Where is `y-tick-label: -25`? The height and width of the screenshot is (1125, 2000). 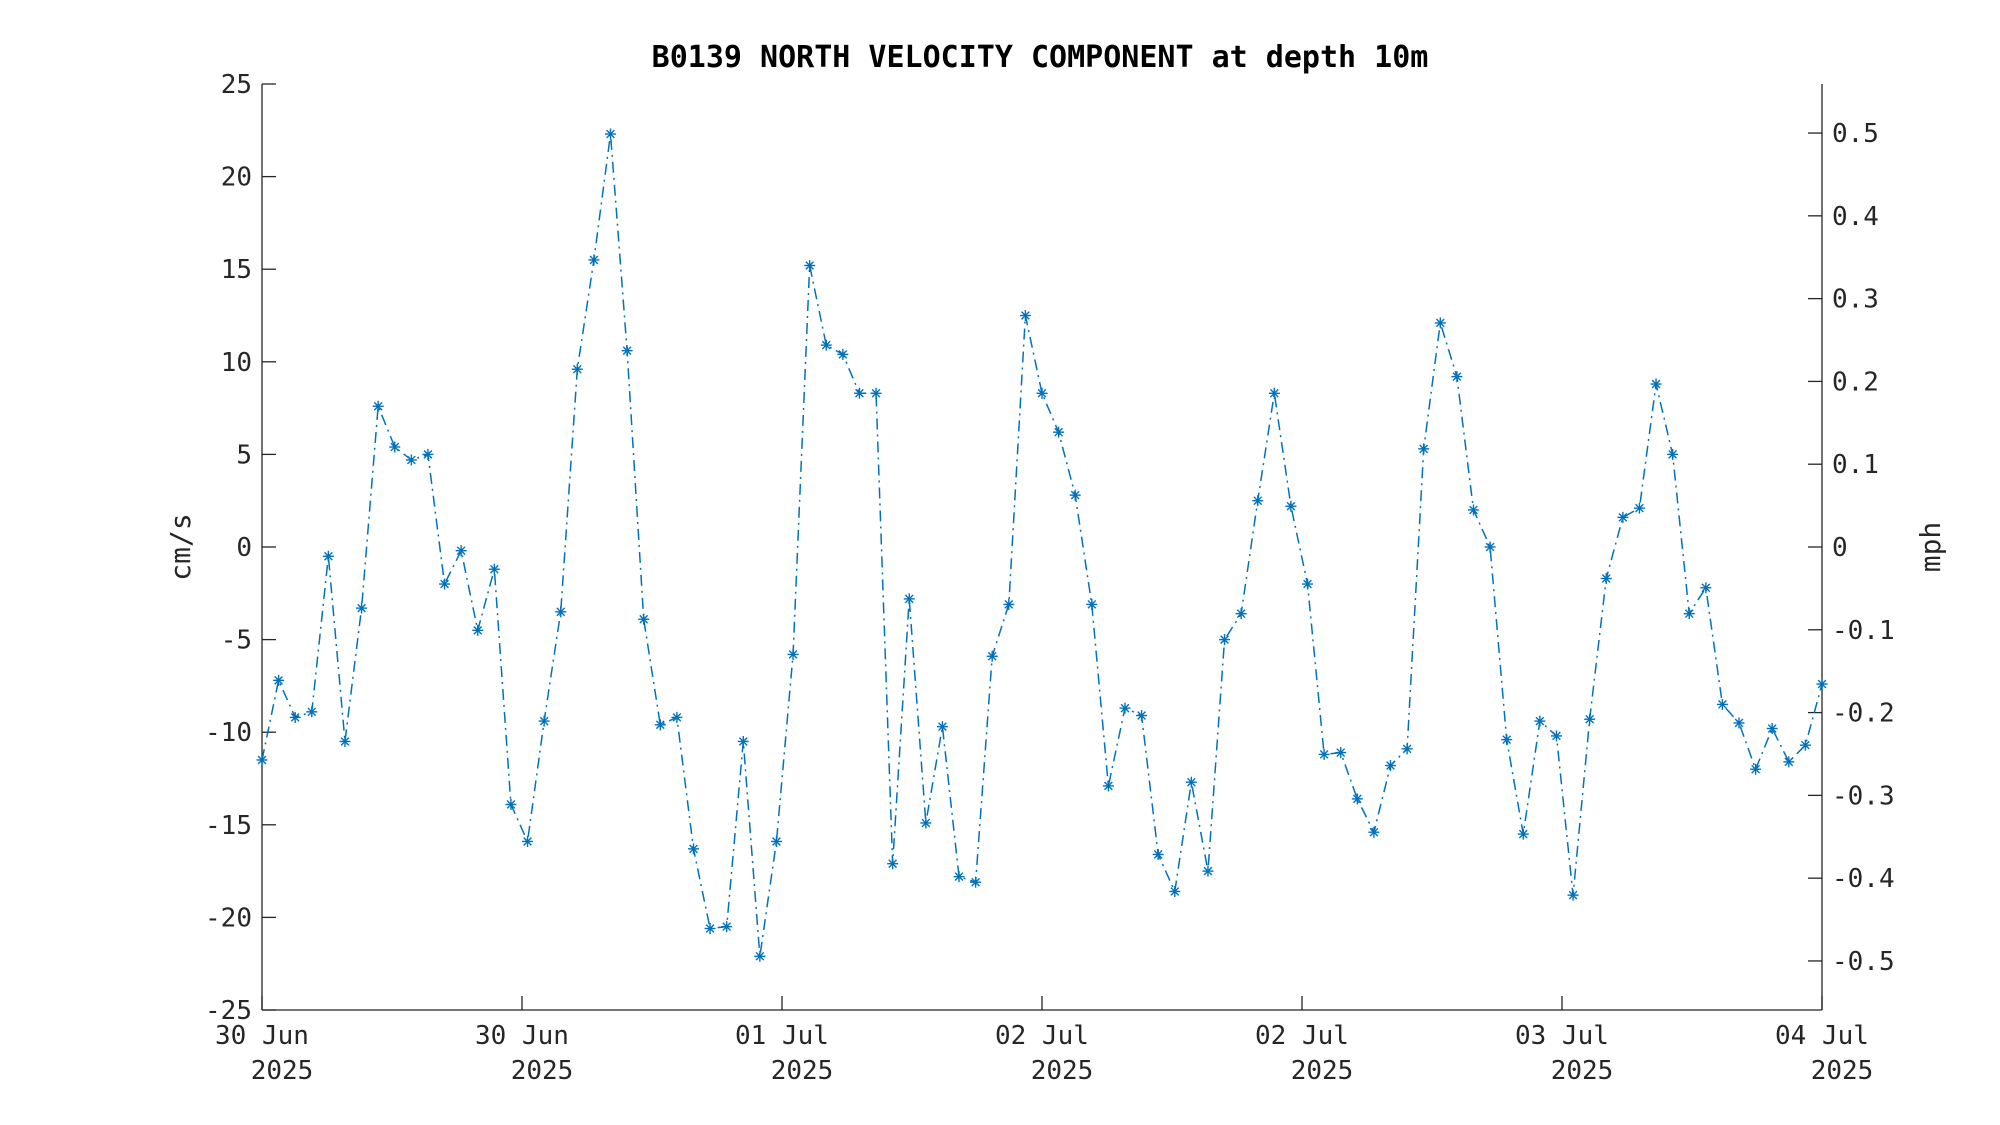
y-tick-label: -25 is located at coordinates (228, 1011).